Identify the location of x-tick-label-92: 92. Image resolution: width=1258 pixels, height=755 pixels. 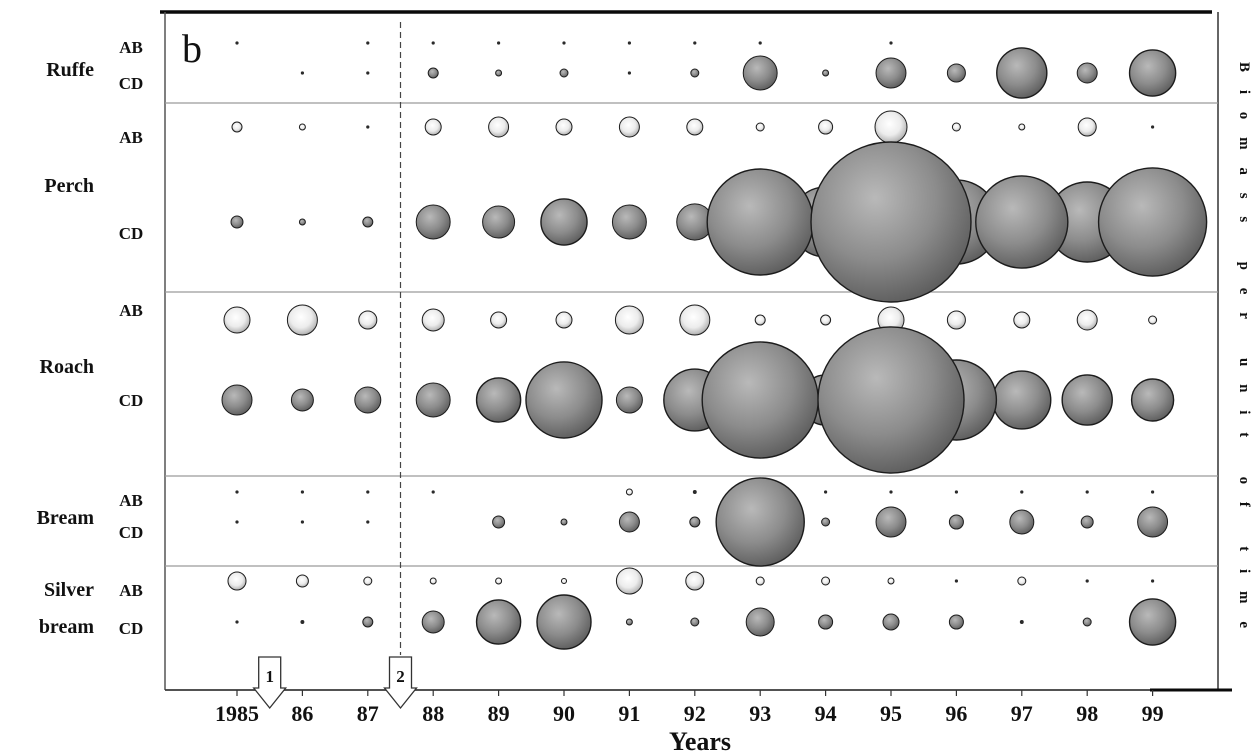
(695, 713).